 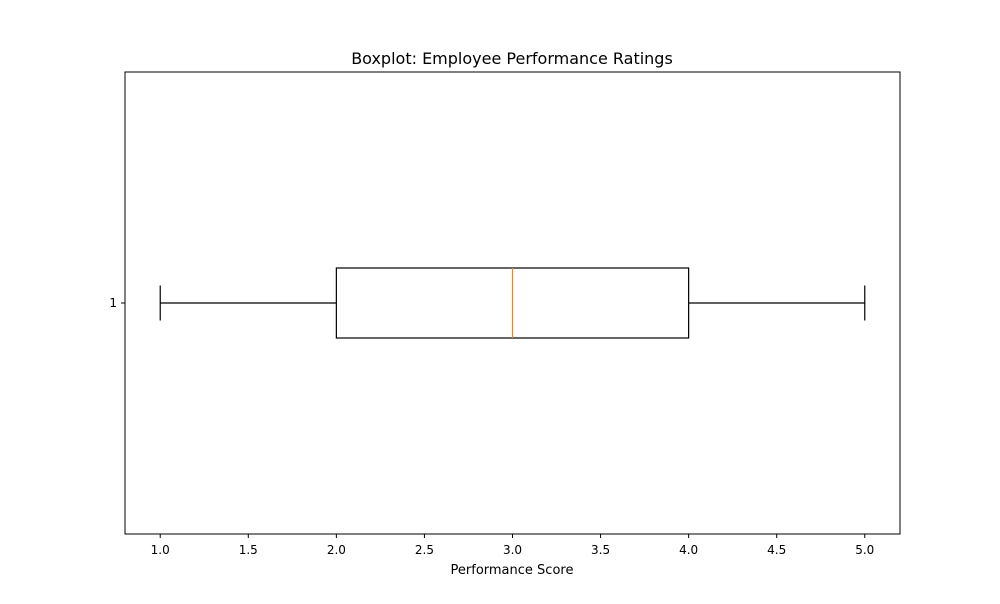 What do you see at coordinates (776, 550) in the screenshot?
I see `x-tick-label: 4.5` at bounding box center [776, 550].